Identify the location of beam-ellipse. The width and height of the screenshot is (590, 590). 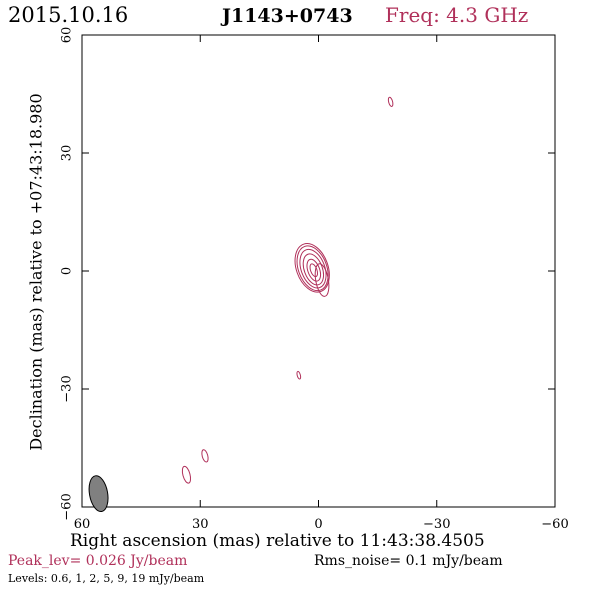
(98, 494).